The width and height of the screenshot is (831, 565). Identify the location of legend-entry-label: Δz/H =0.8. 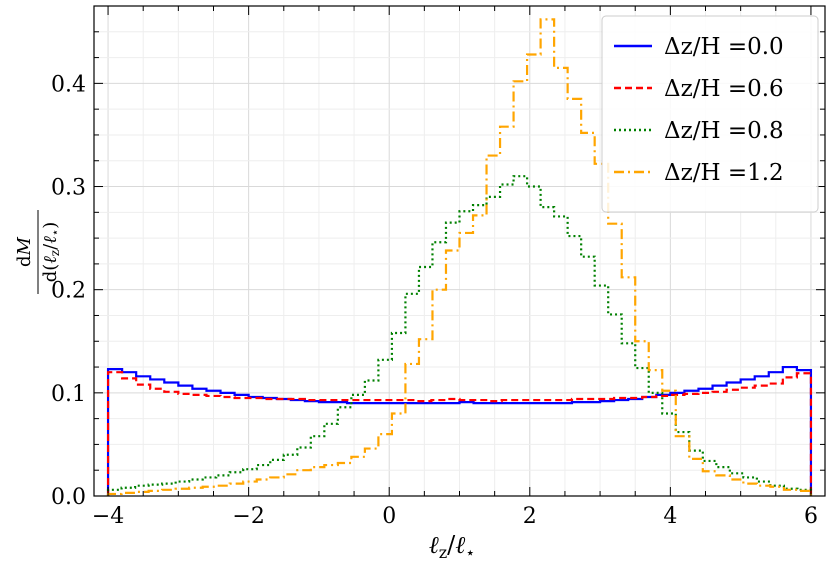
(724, 131).